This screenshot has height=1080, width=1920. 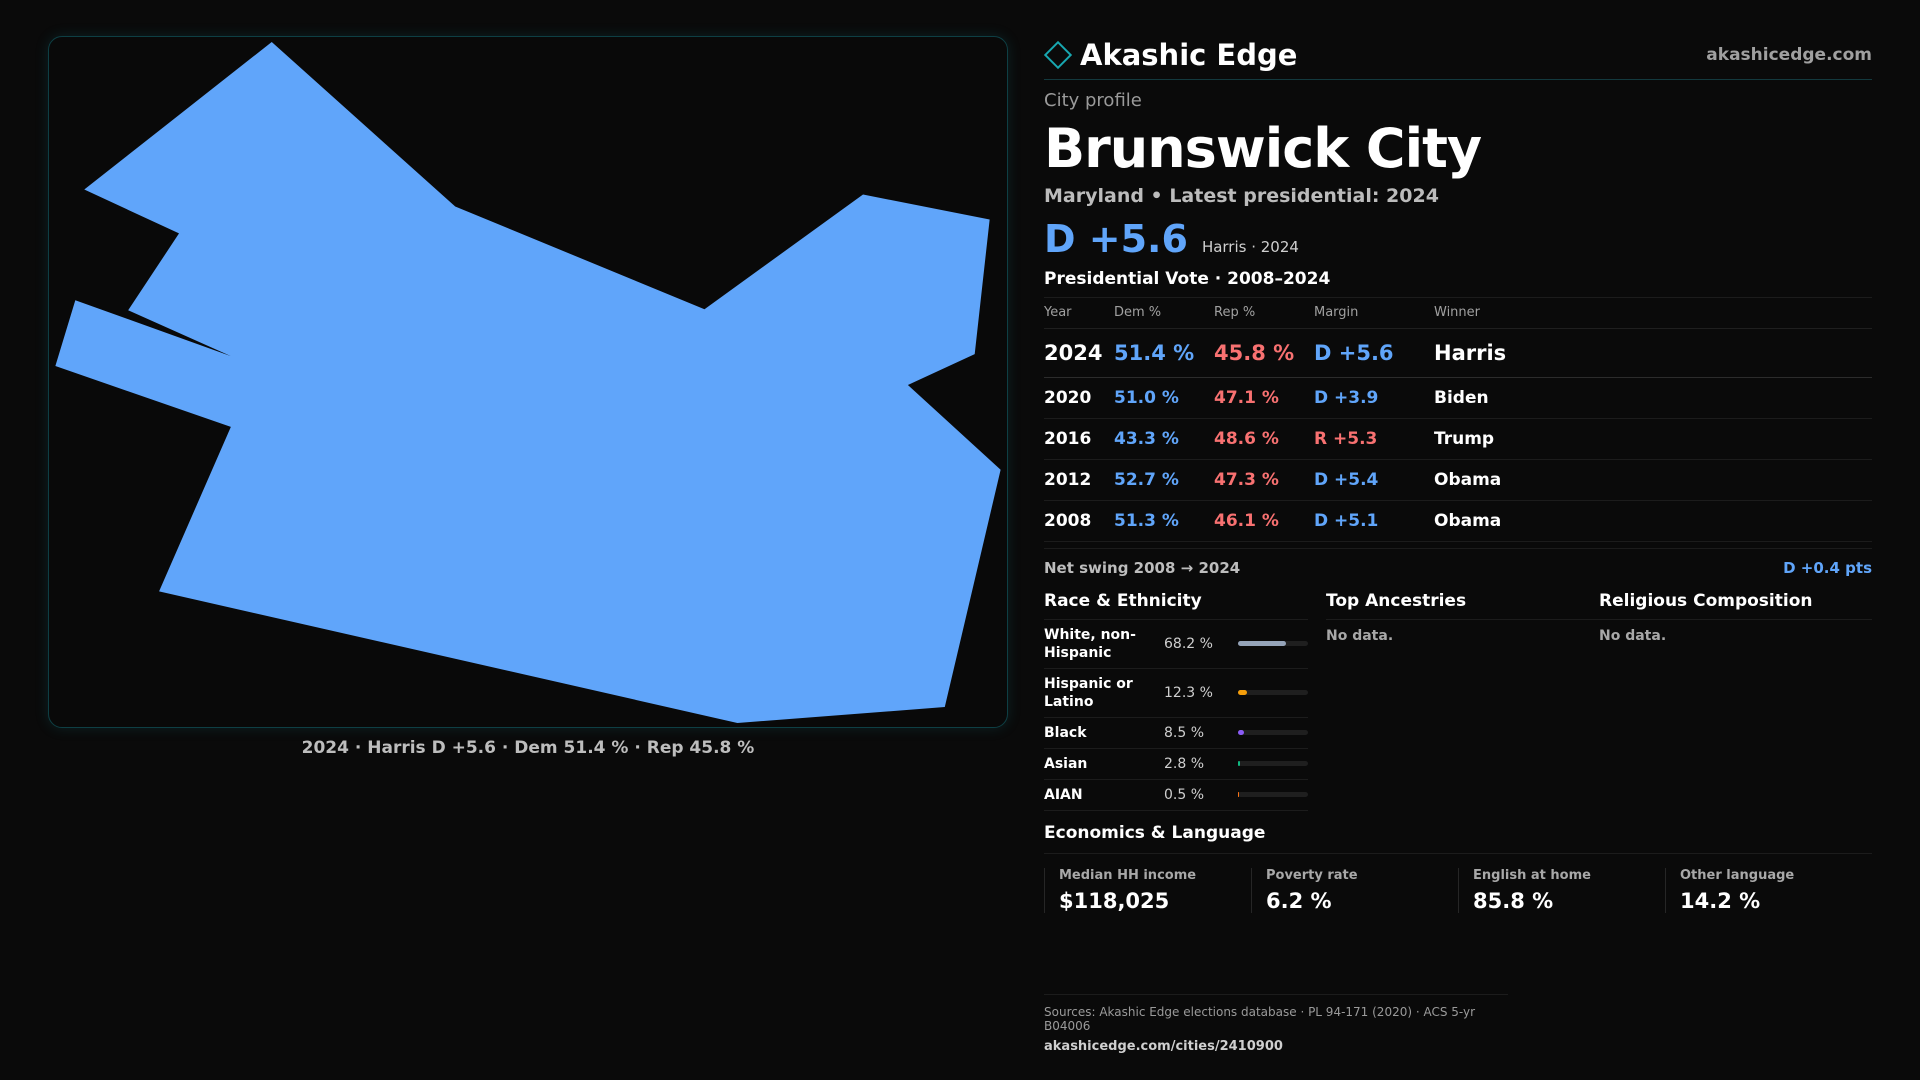 I want to click on stat-label: Poverty rate, so click(x=1312, y=875).